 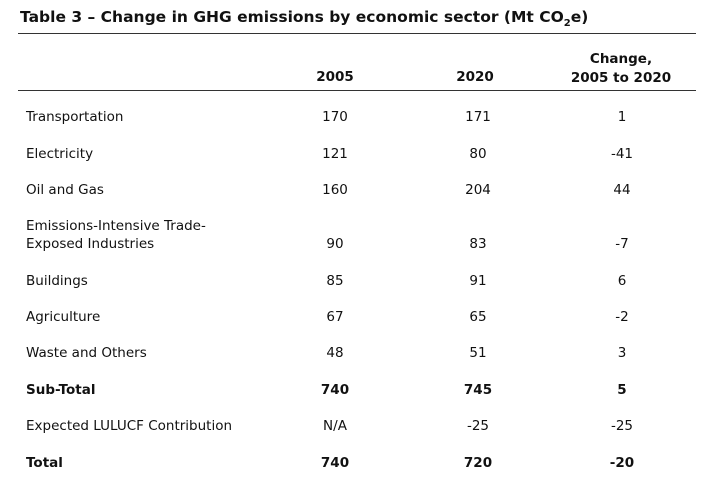 What do you see at coordinates (335, 190) in the screenshot?
I see `value-2005: 160` at bounding box center [335, 190].